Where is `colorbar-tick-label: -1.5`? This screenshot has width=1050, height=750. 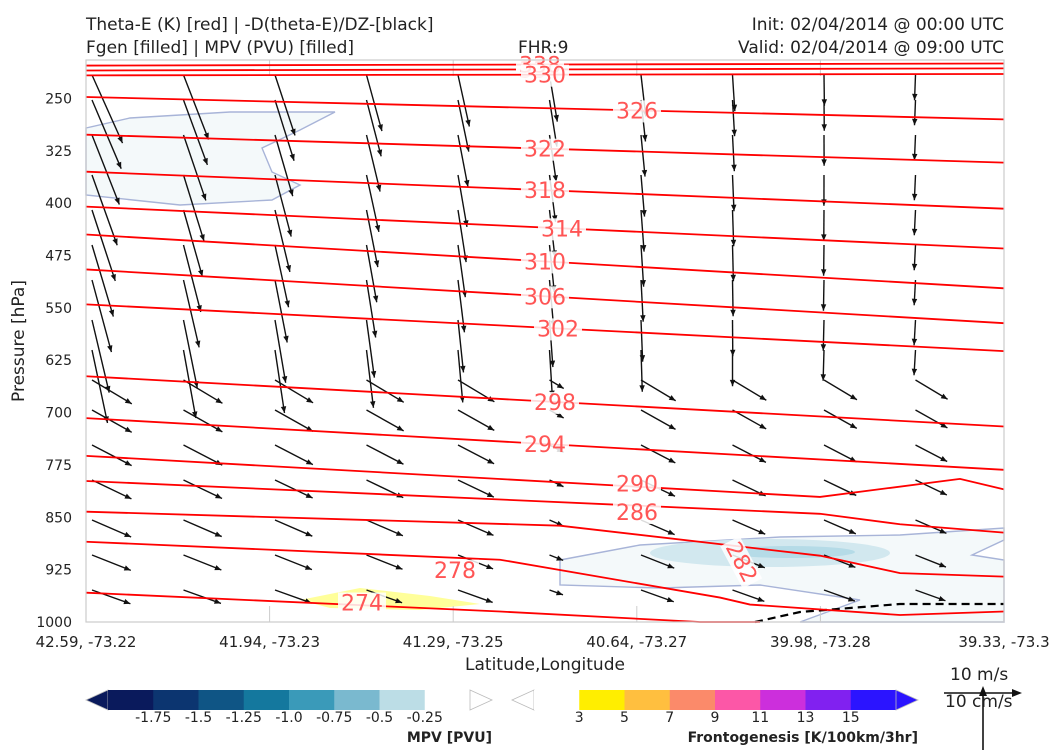
colorbar-tick-label: -1.5 is located at coordinates (198, 718).